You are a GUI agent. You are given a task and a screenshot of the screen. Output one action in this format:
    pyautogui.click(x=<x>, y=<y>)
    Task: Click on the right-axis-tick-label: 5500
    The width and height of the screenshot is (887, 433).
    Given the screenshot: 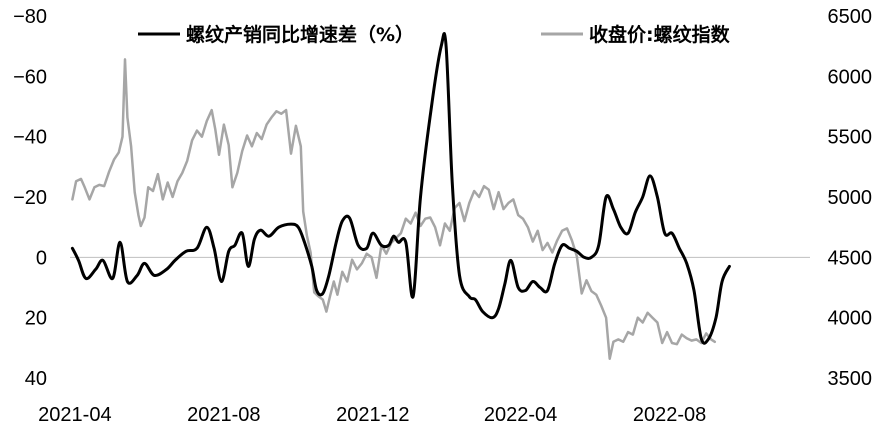 What is the action you would take?
    pyautogui.click(x=850, y=138)
    